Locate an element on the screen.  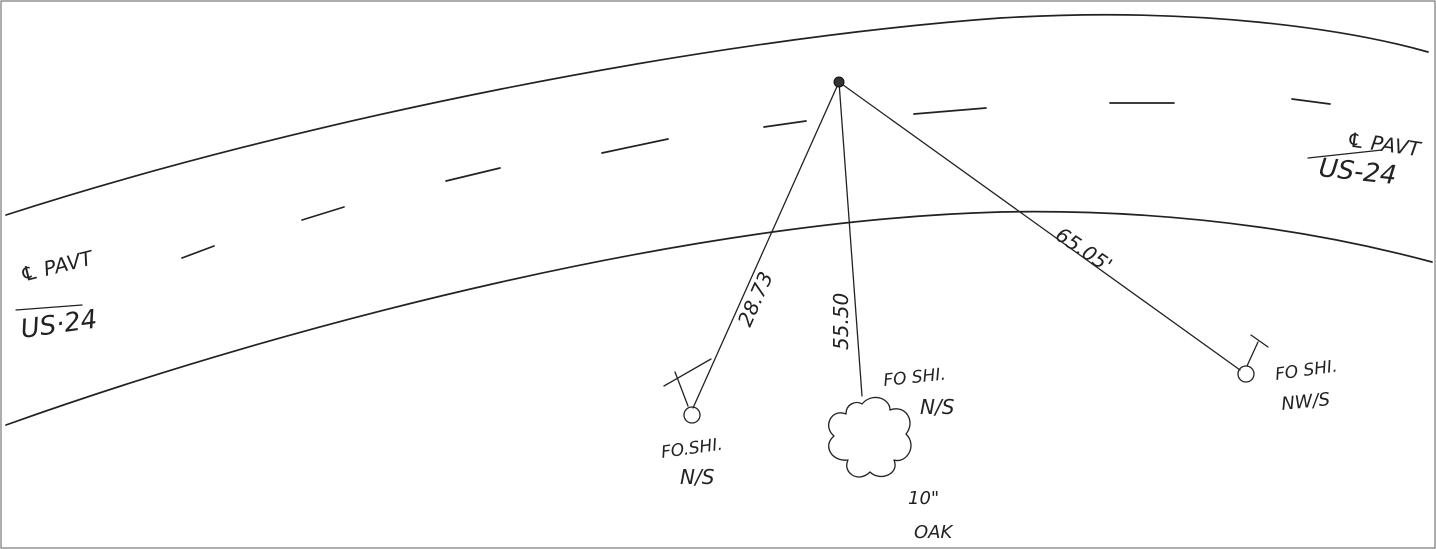
reference-point is located at coordinates (839, 82).